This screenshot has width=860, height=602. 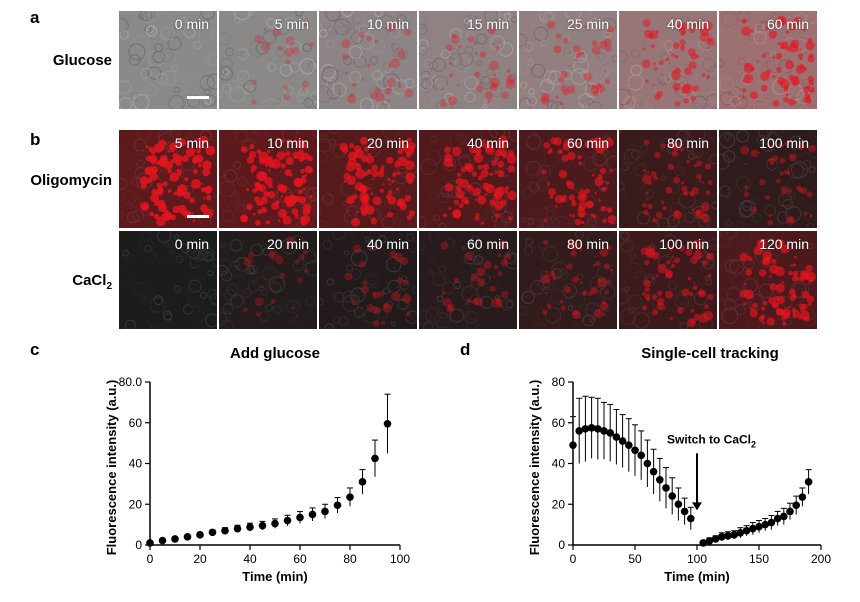 I want to click on row-label-glucose: Glucose, so click(x=82, y=60).